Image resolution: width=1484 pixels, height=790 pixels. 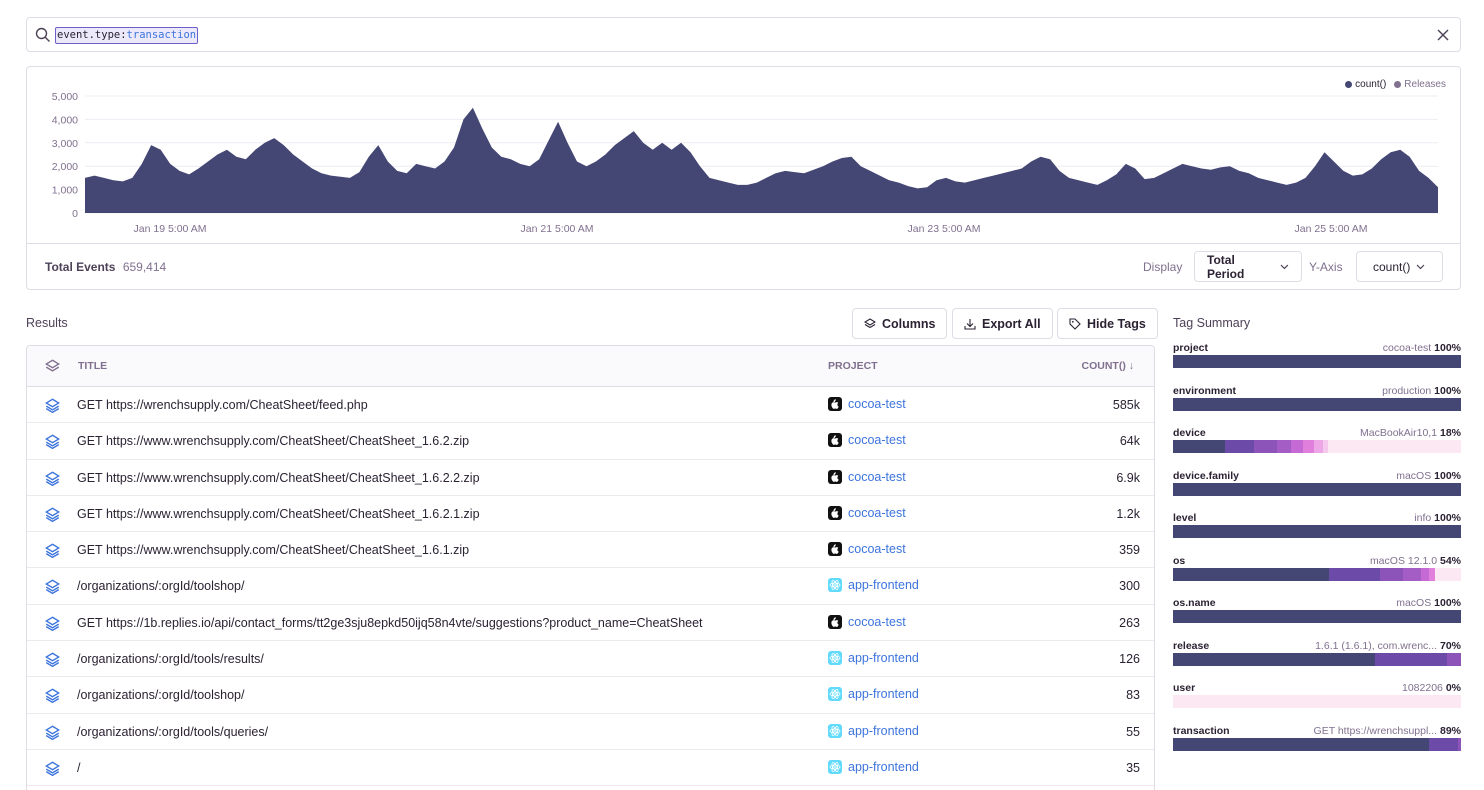 What do you see at coordinates (1248, 266) in the screenshot?
I see `display-dropdown: Total Period` at bounding box center [1248, 266].